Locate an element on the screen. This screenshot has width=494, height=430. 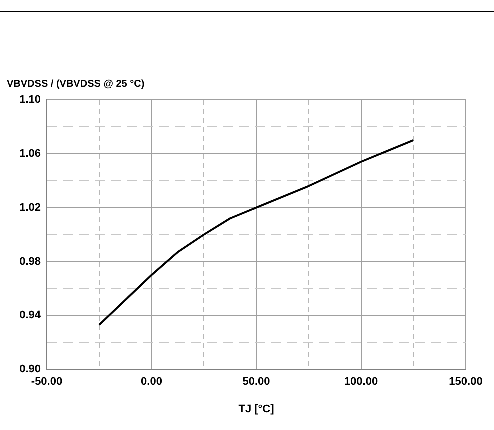
y-tick-label: 1.10 is located at coordinates (30, 100).